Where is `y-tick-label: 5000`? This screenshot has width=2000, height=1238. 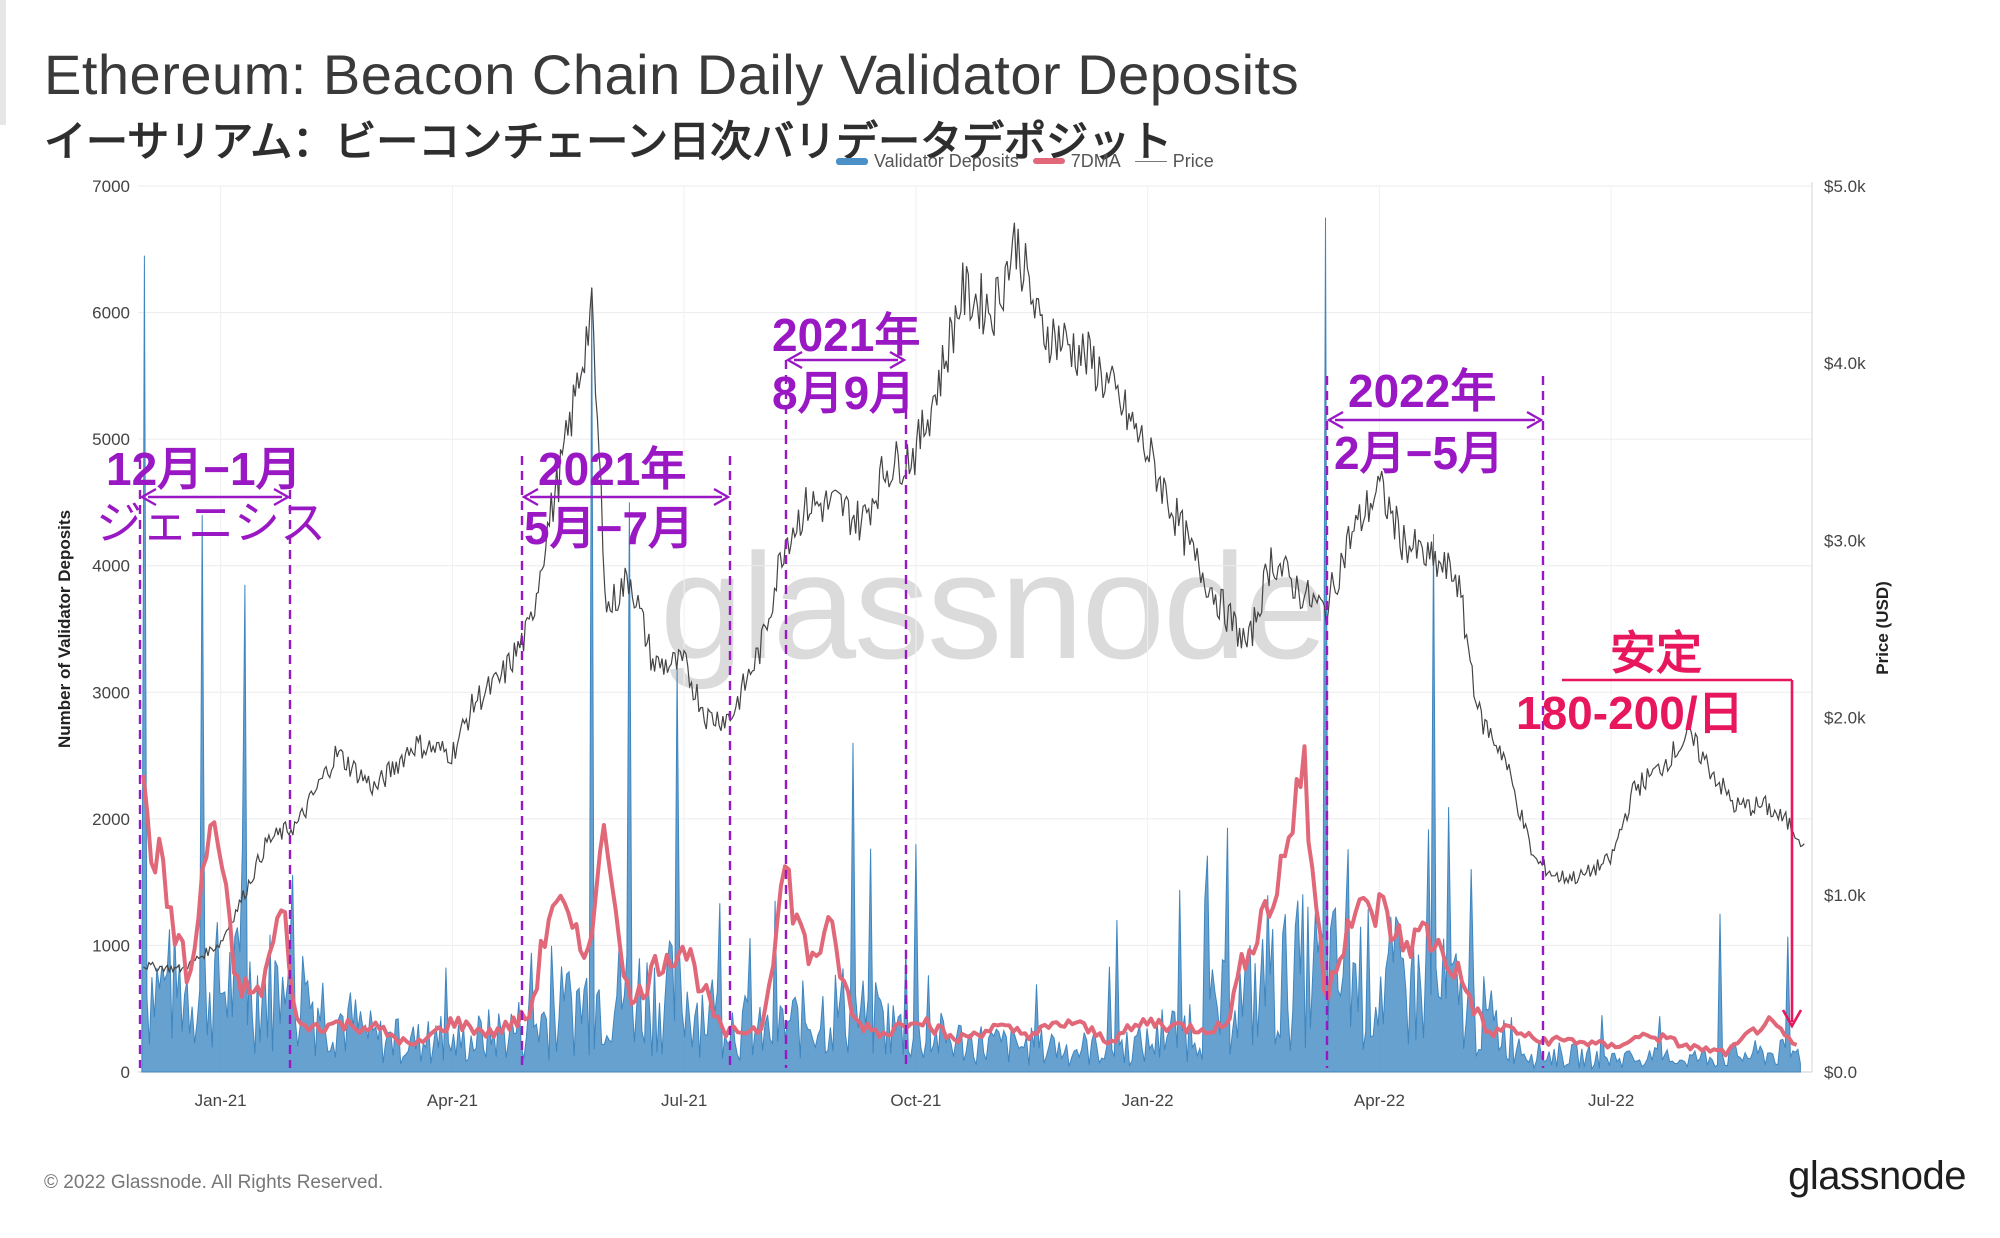 y-tick-label: 5000 is located at coordinates (111, 439).